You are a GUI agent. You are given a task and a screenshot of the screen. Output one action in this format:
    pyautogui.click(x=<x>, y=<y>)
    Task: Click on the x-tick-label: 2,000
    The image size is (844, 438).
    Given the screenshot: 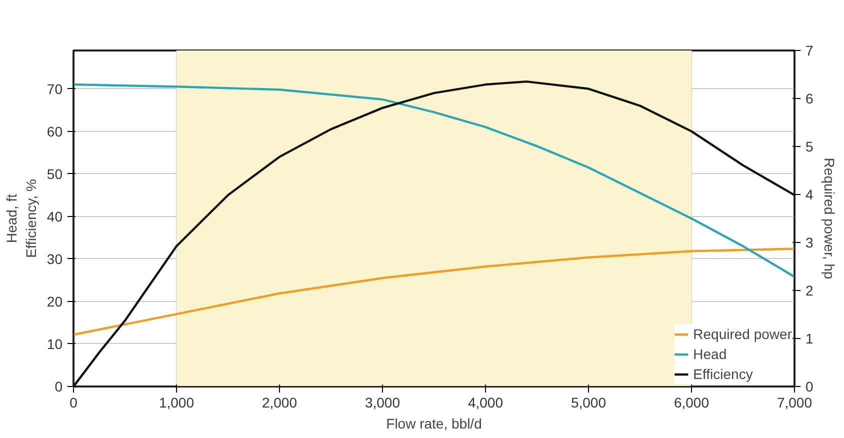 What is the action you would take?
    pyautogui.click(x=280, y=402)
    